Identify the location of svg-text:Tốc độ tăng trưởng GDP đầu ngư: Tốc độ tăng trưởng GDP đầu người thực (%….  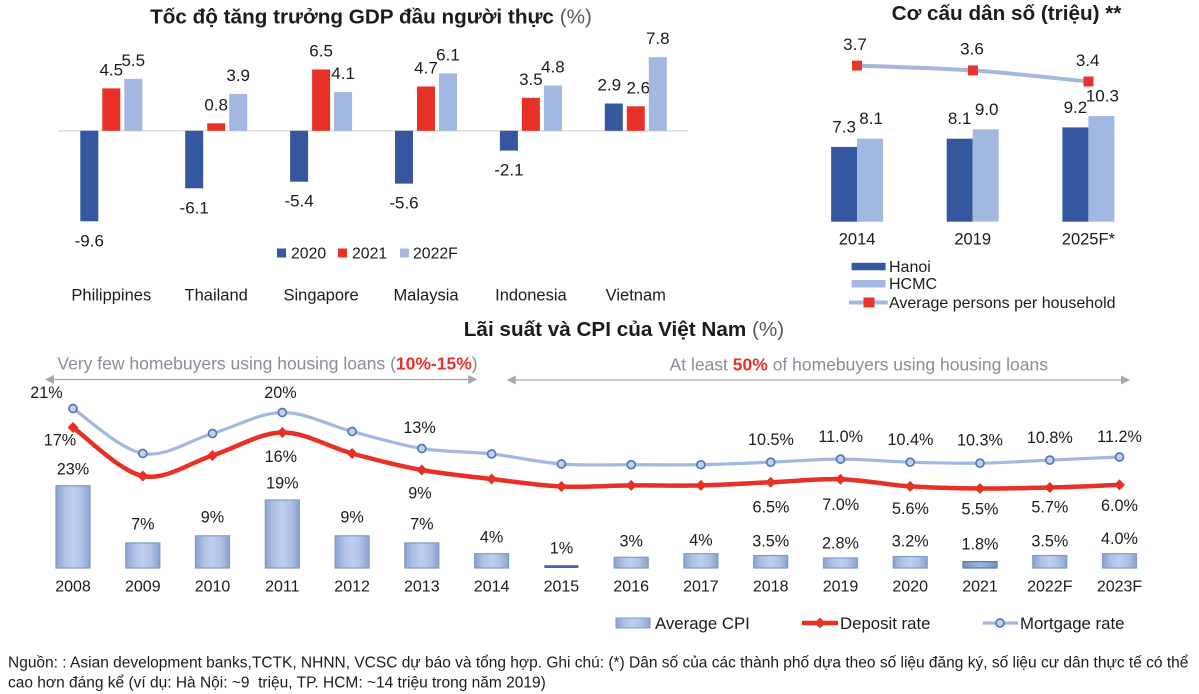
(371, 17).